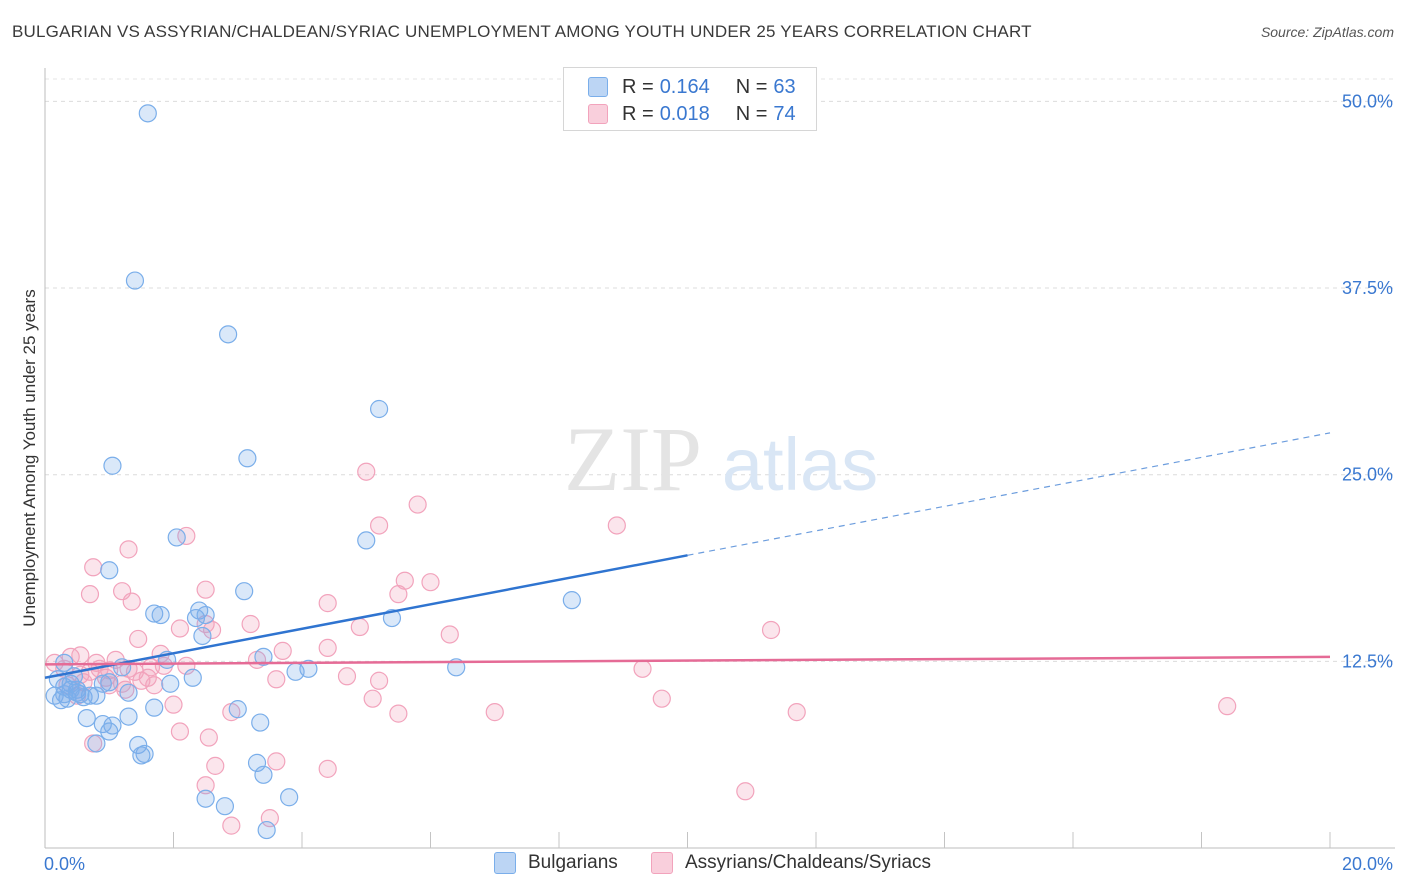 Image resolution: width=1406 pixels, height=892 pixels. What do you see at coordinates (64, 864) in the screenshot?
I see `x-tick-label-min: 0.0%` at bounding box center [64, 864].